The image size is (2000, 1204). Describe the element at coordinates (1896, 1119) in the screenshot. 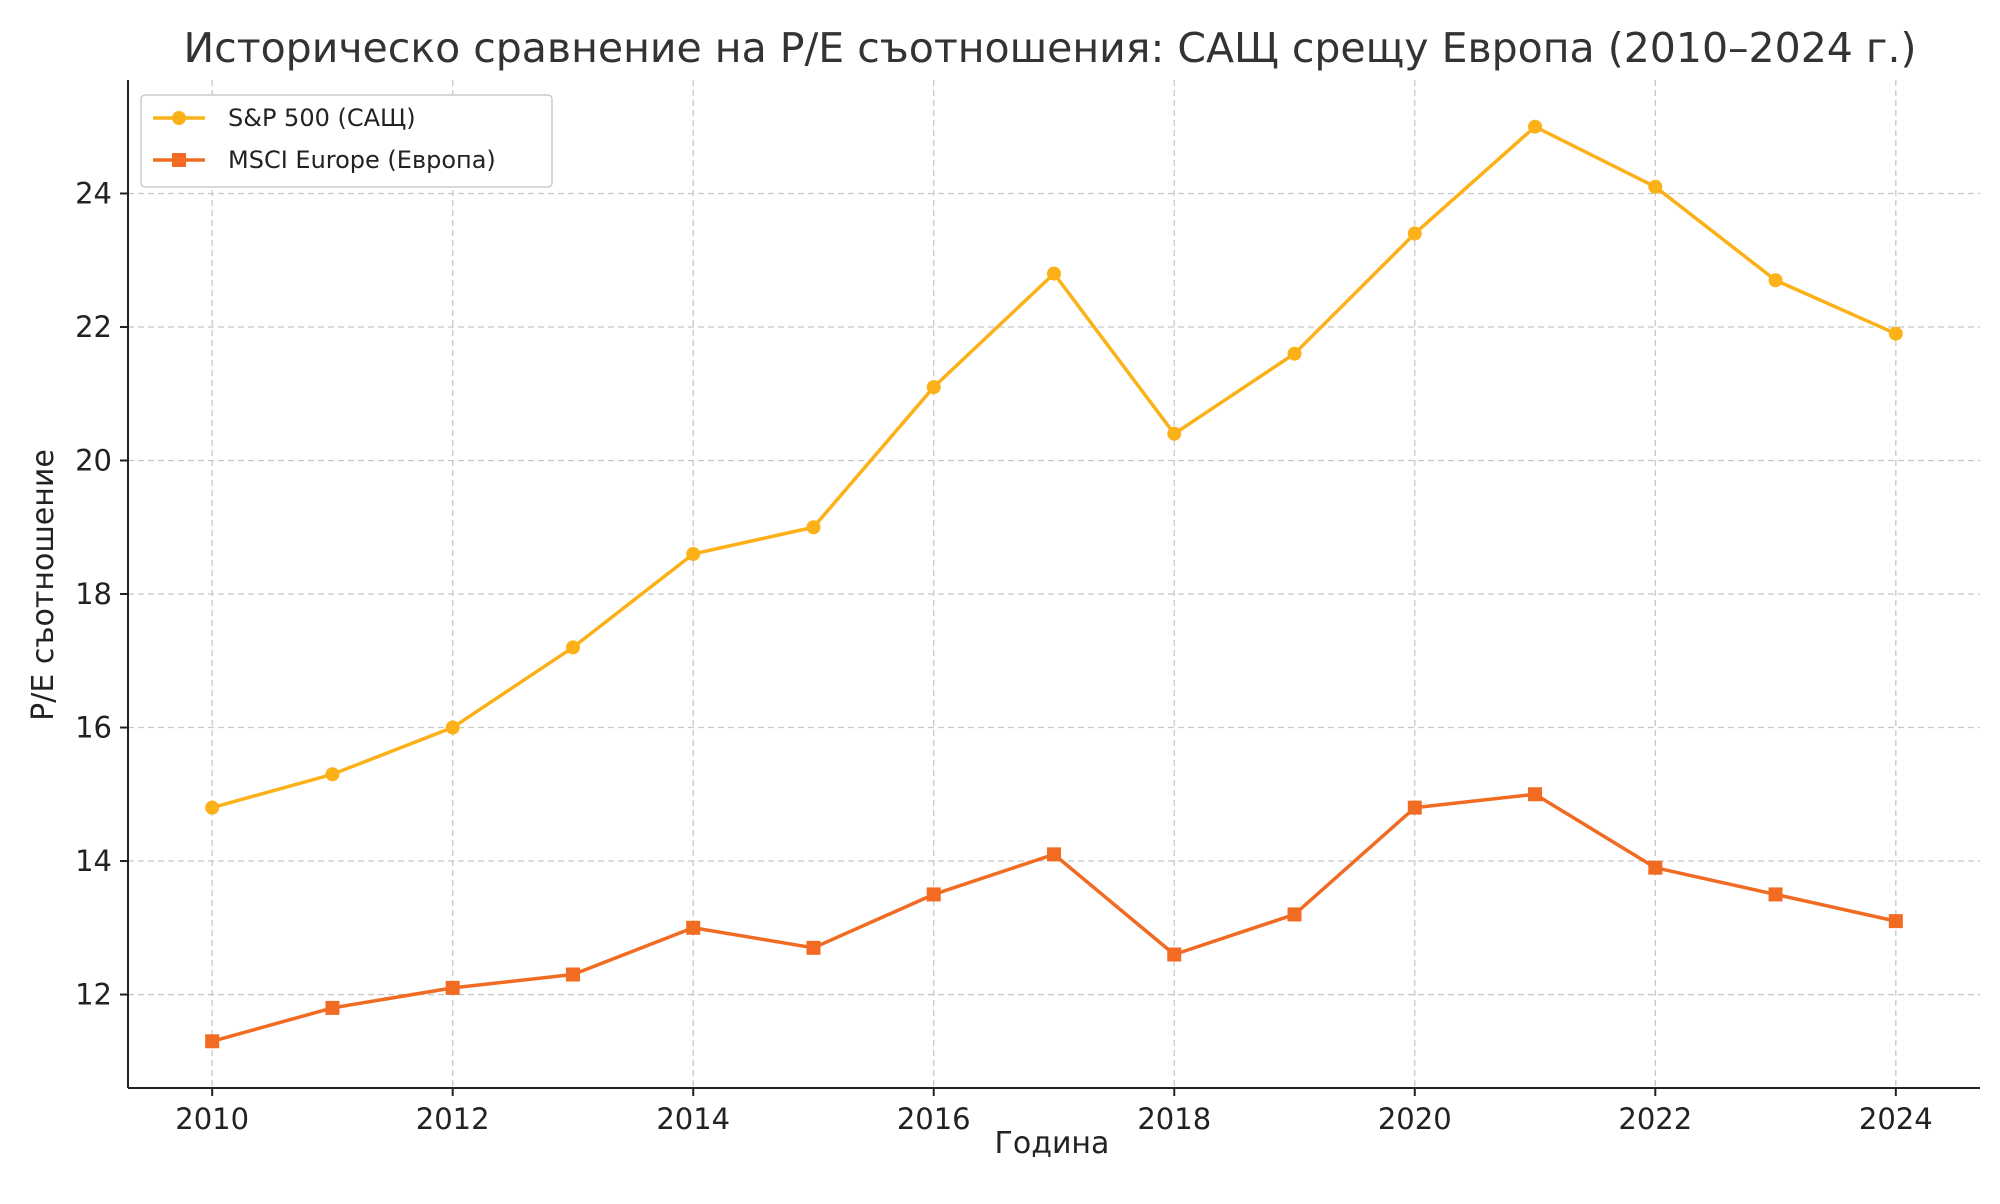

I see `x-tick-label: 2024` at that location.